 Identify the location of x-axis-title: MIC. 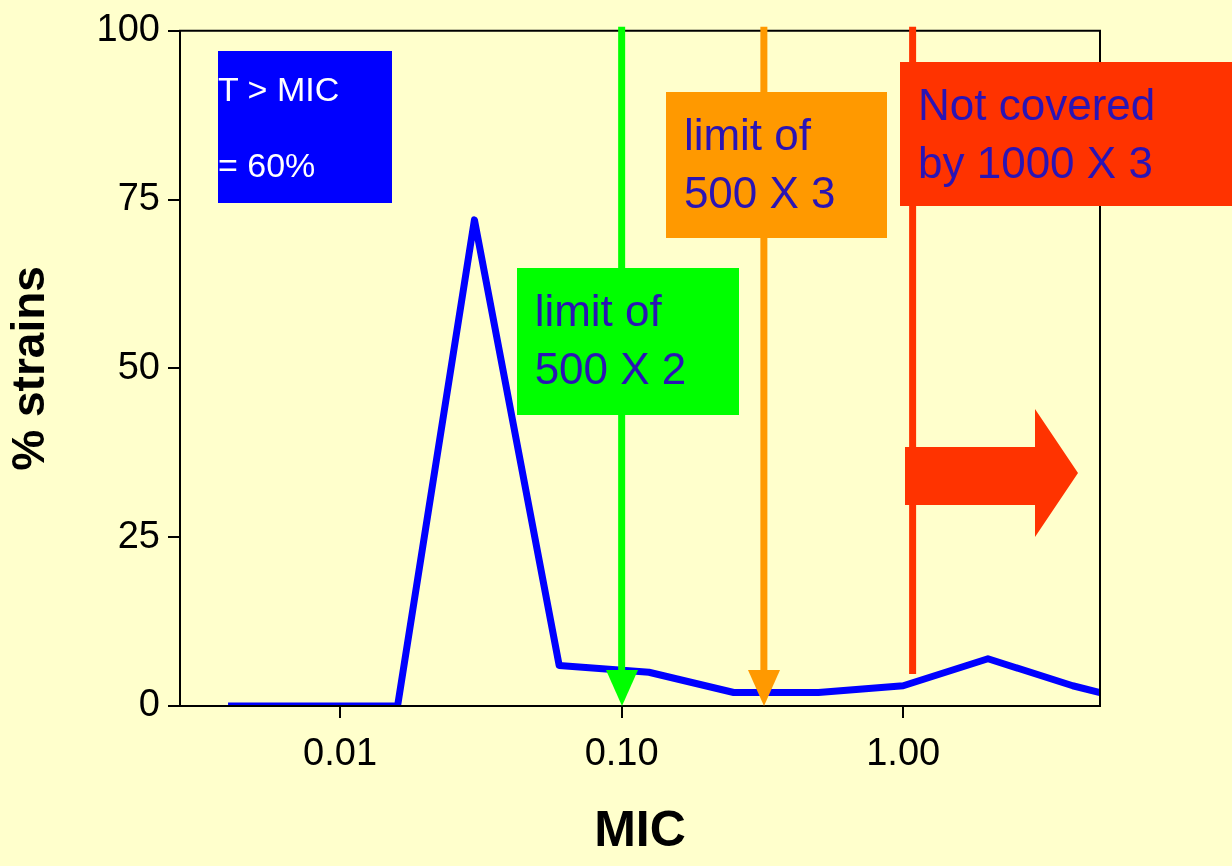
(640, 828).